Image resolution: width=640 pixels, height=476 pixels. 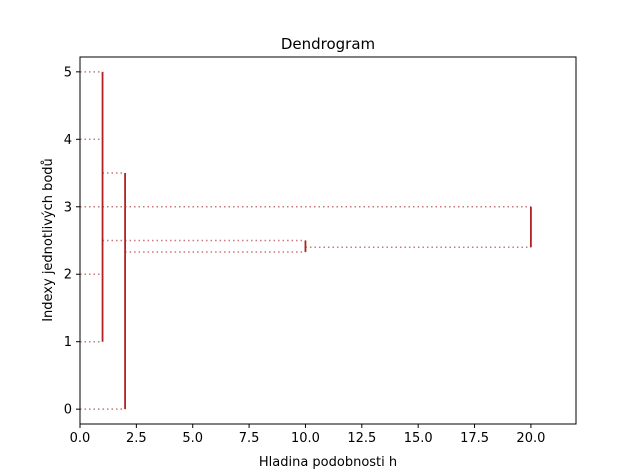 What do you see at coordinates (68, 207) in the screenshot?
I see `y-tick-label: 3` at bounding box center [68, 207].